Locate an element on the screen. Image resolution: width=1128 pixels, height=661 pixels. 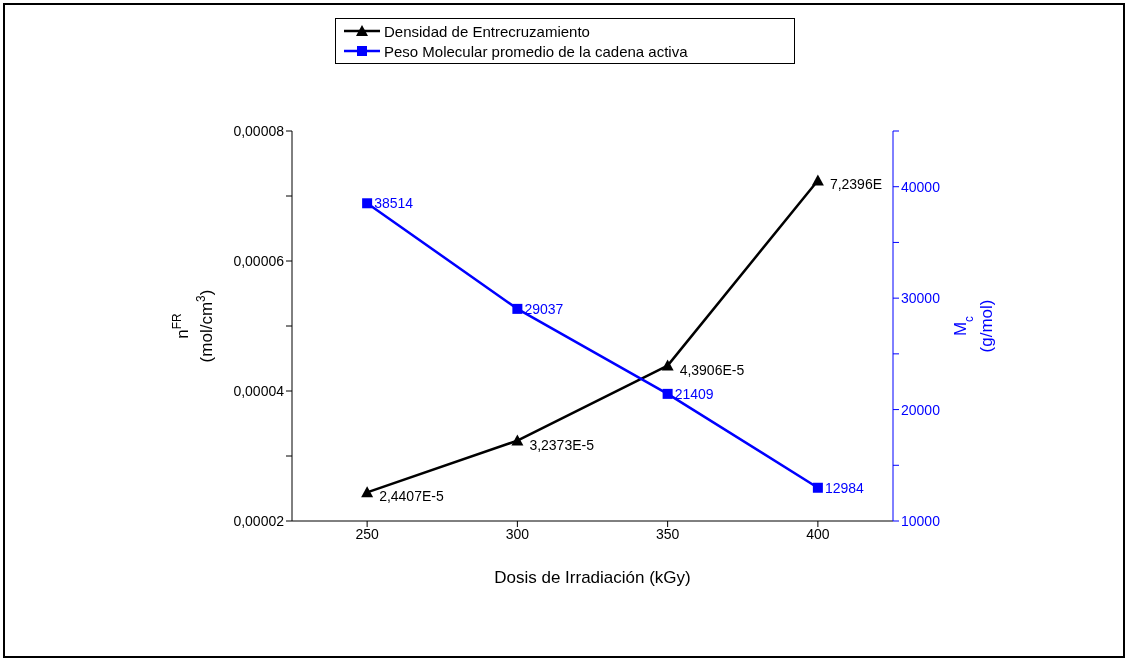
y-tick-label: 0,00006 is located at coordinates (259, 260).